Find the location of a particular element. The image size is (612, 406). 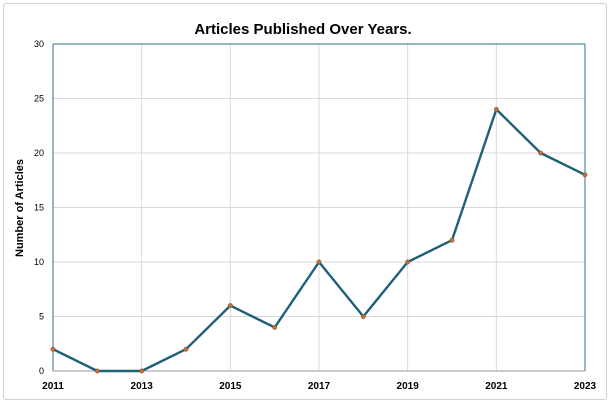

y-tick-labels: 0 5 10 15 20 25 30 is located at coordinates (39, 207).